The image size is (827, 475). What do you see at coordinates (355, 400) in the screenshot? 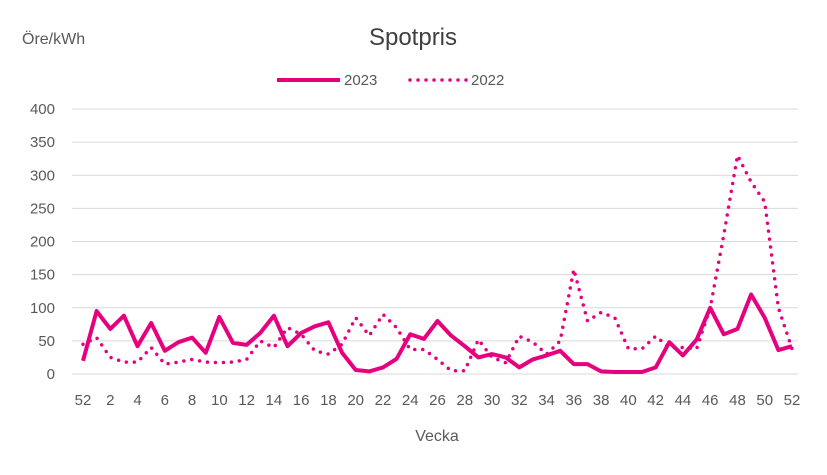
I see `x-tick-label: 20` at bounding box center [355, 400].